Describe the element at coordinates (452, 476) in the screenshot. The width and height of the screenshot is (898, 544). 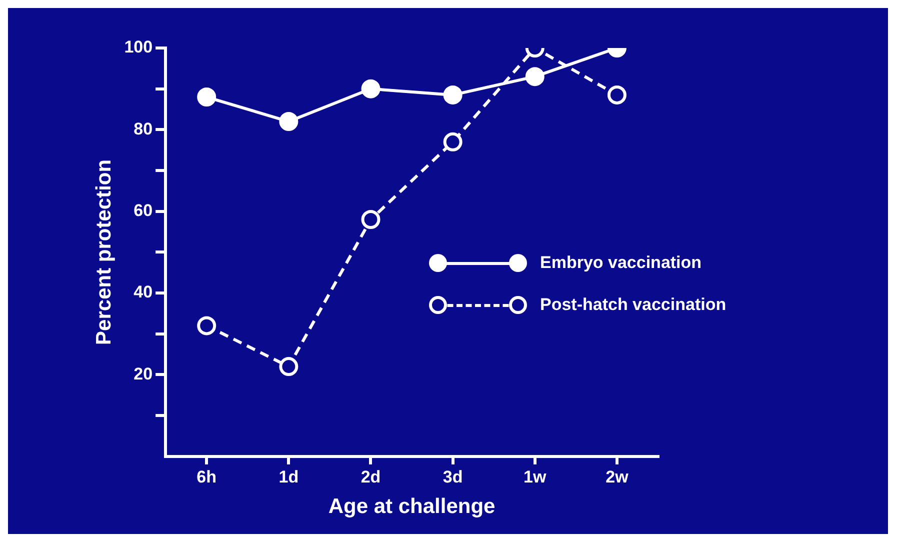
I see `x-tick-label: 3d` at that location.